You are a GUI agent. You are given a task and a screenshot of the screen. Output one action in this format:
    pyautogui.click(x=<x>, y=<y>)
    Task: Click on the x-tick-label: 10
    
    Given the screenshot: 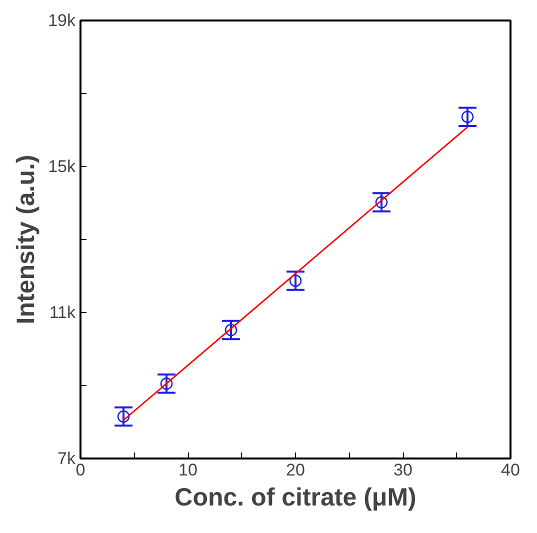 What is the action you would take?
    pyautogui.click(x=188, y=470)
    